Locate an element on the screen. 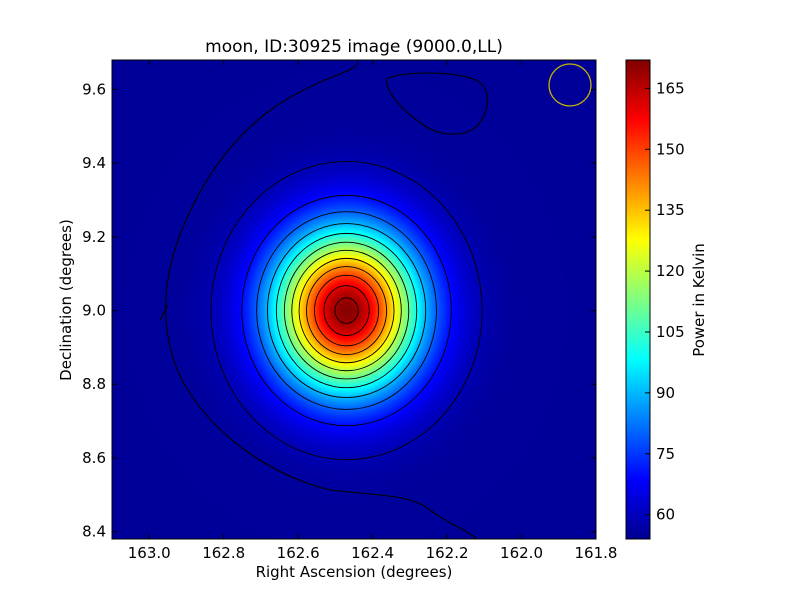 This screenshot has height=600, width=800. y-tick-label: 9.6 is located at coordinates (94, 89).